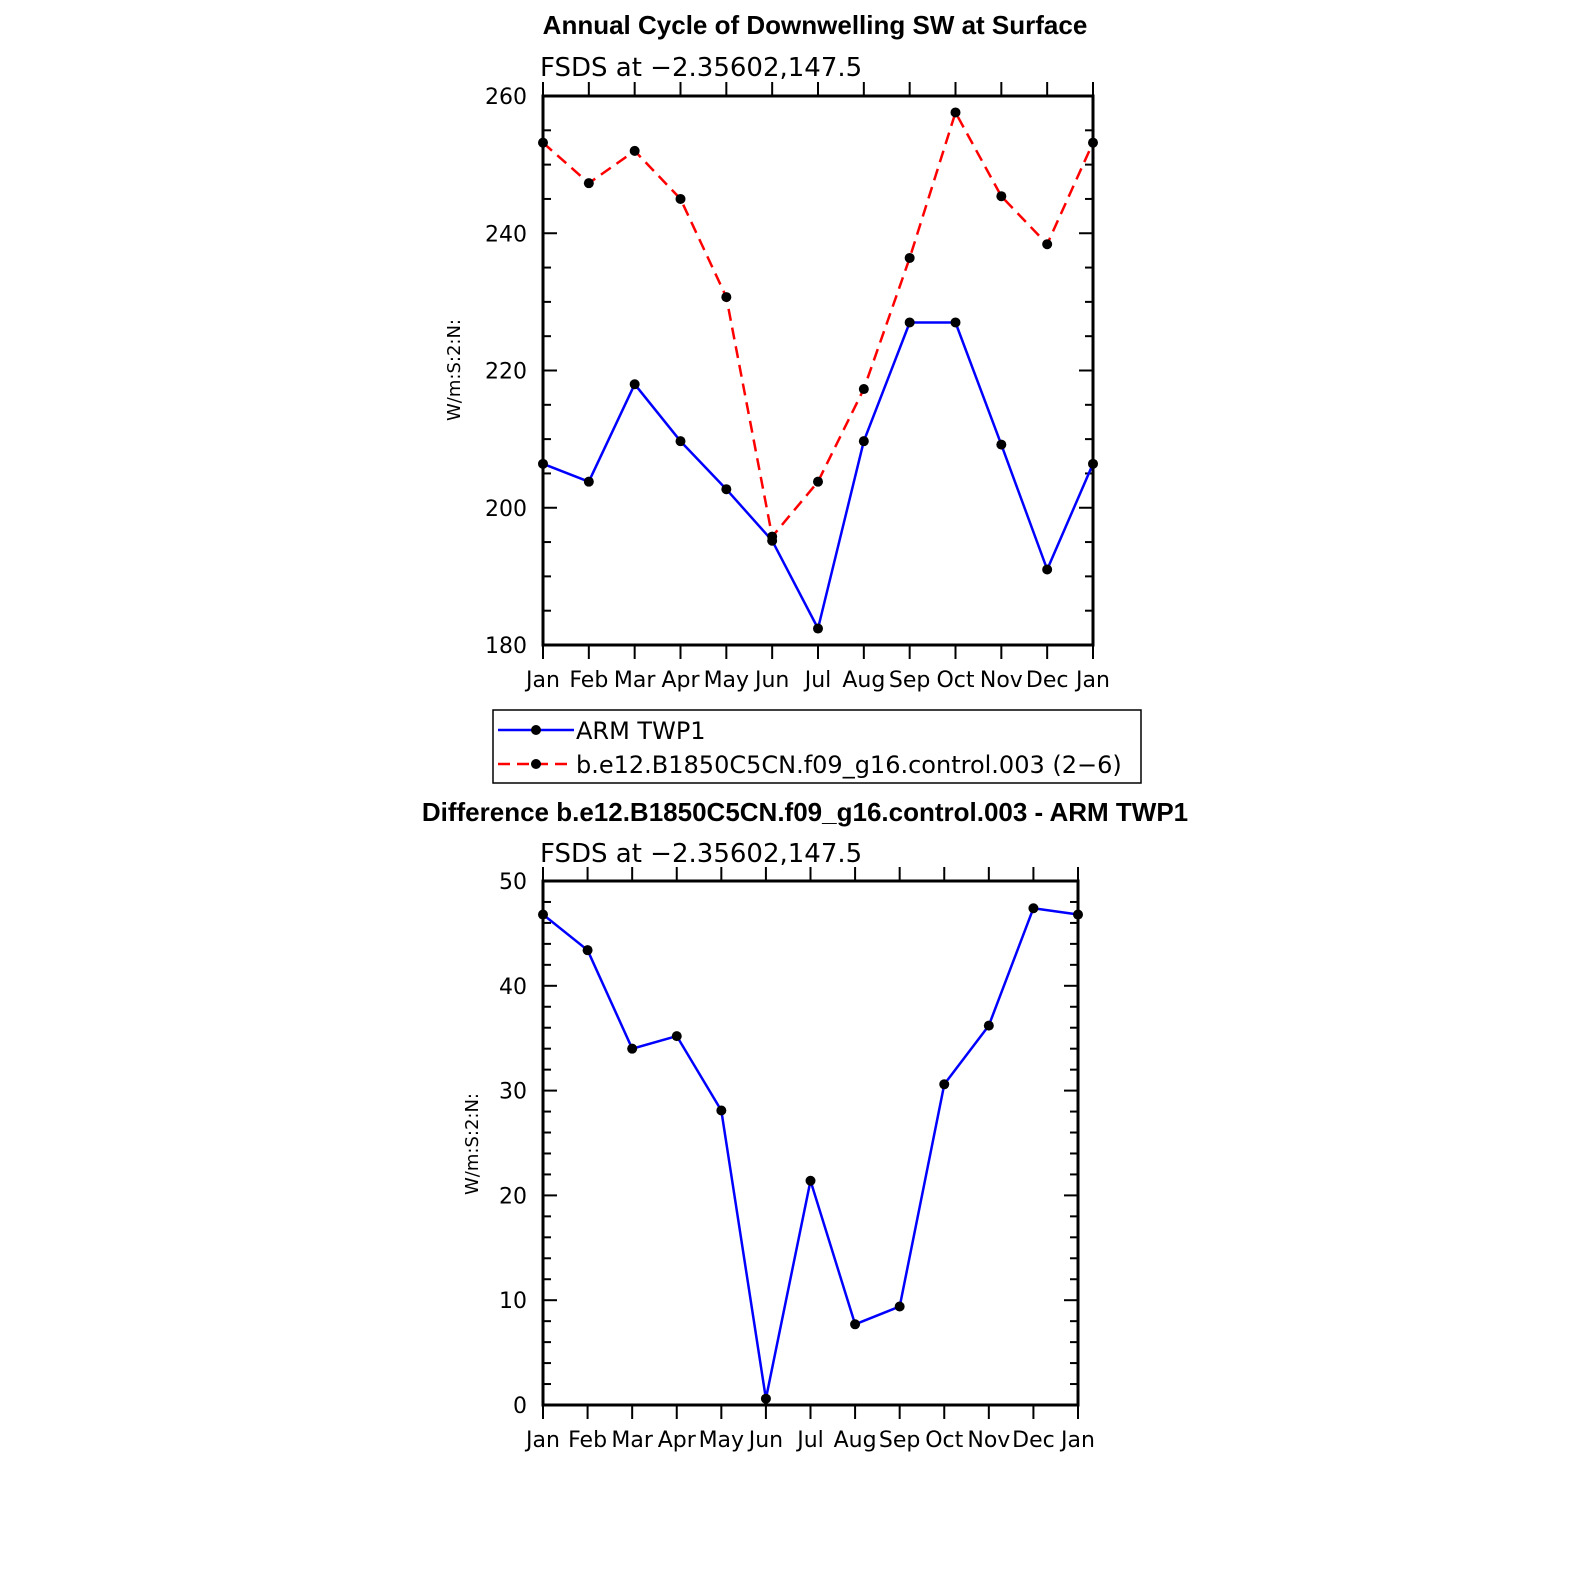 This screenshot has height=1580, width=1575. What do you see at coordinates (506, 234) in the screenshot?
I see `y-tick-label: 240` at bounding box center [506, 234].